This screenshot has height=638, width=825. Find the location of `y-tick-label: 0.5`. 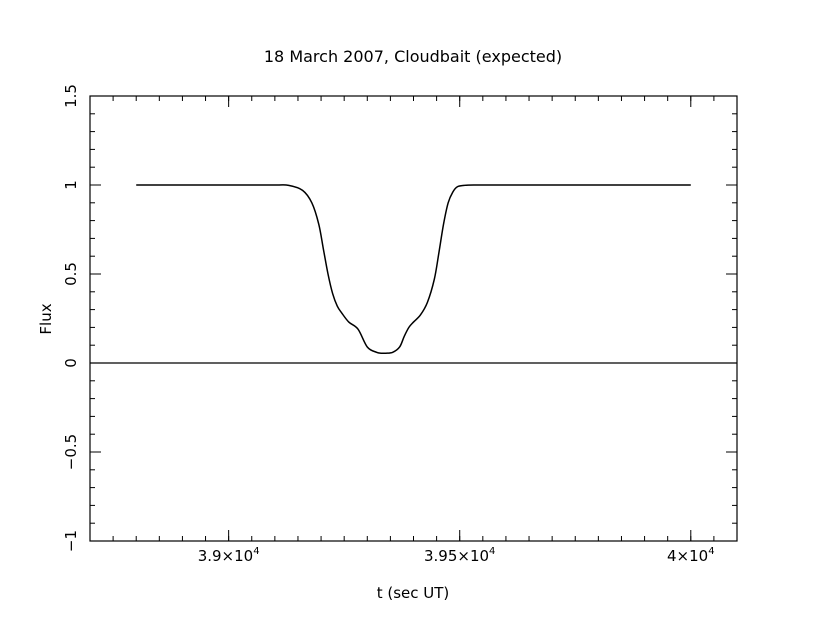

y-tick-label: 0.5 is located at coordinates (71, 274).